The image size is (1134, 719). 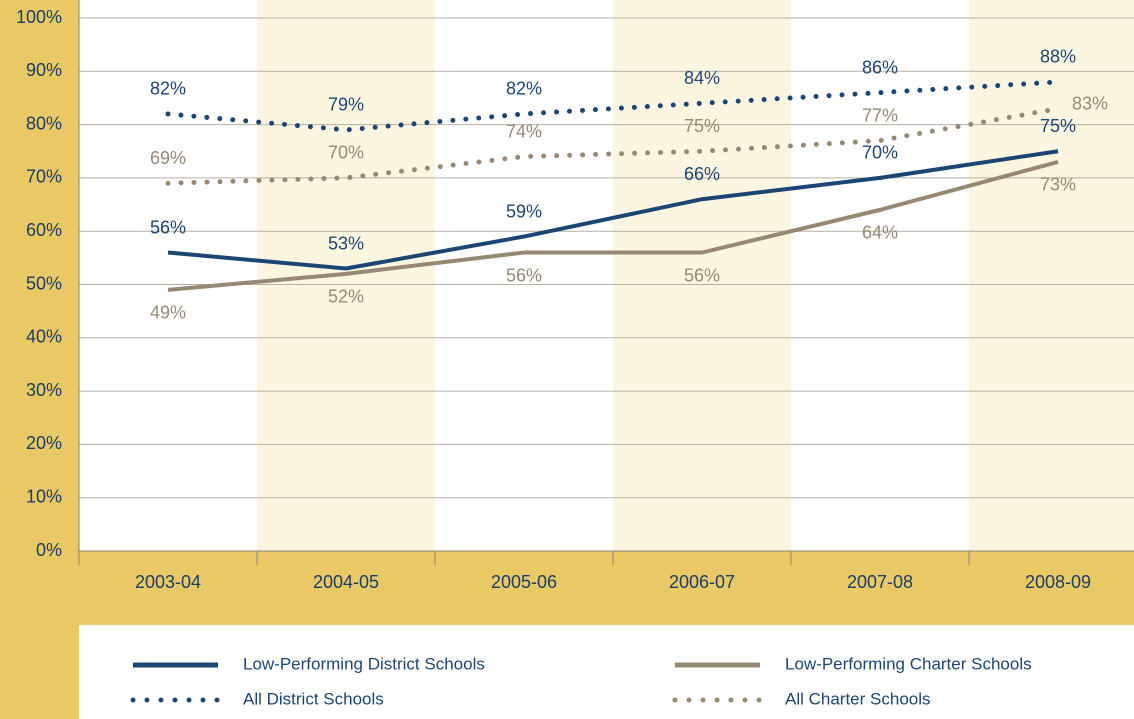 I want to click on data-label: 49%, so click(x=168, y=313).